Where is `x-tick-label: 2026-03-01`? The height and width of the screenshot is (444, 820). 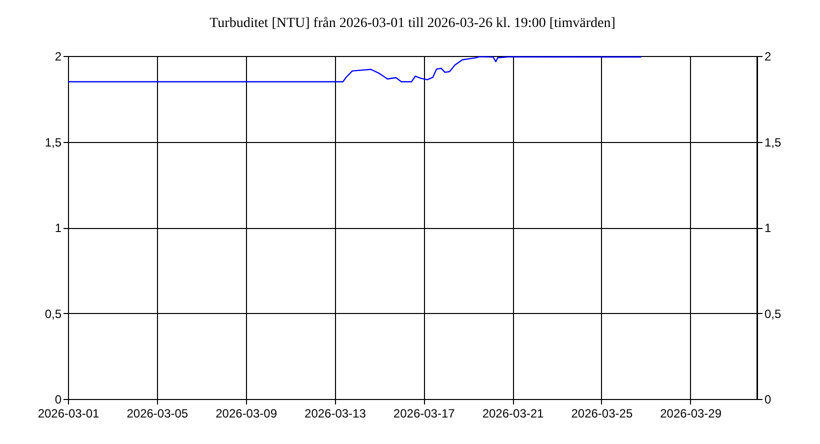 x-tick-label: 2026-03-01 is located at coordinates (69, 413).